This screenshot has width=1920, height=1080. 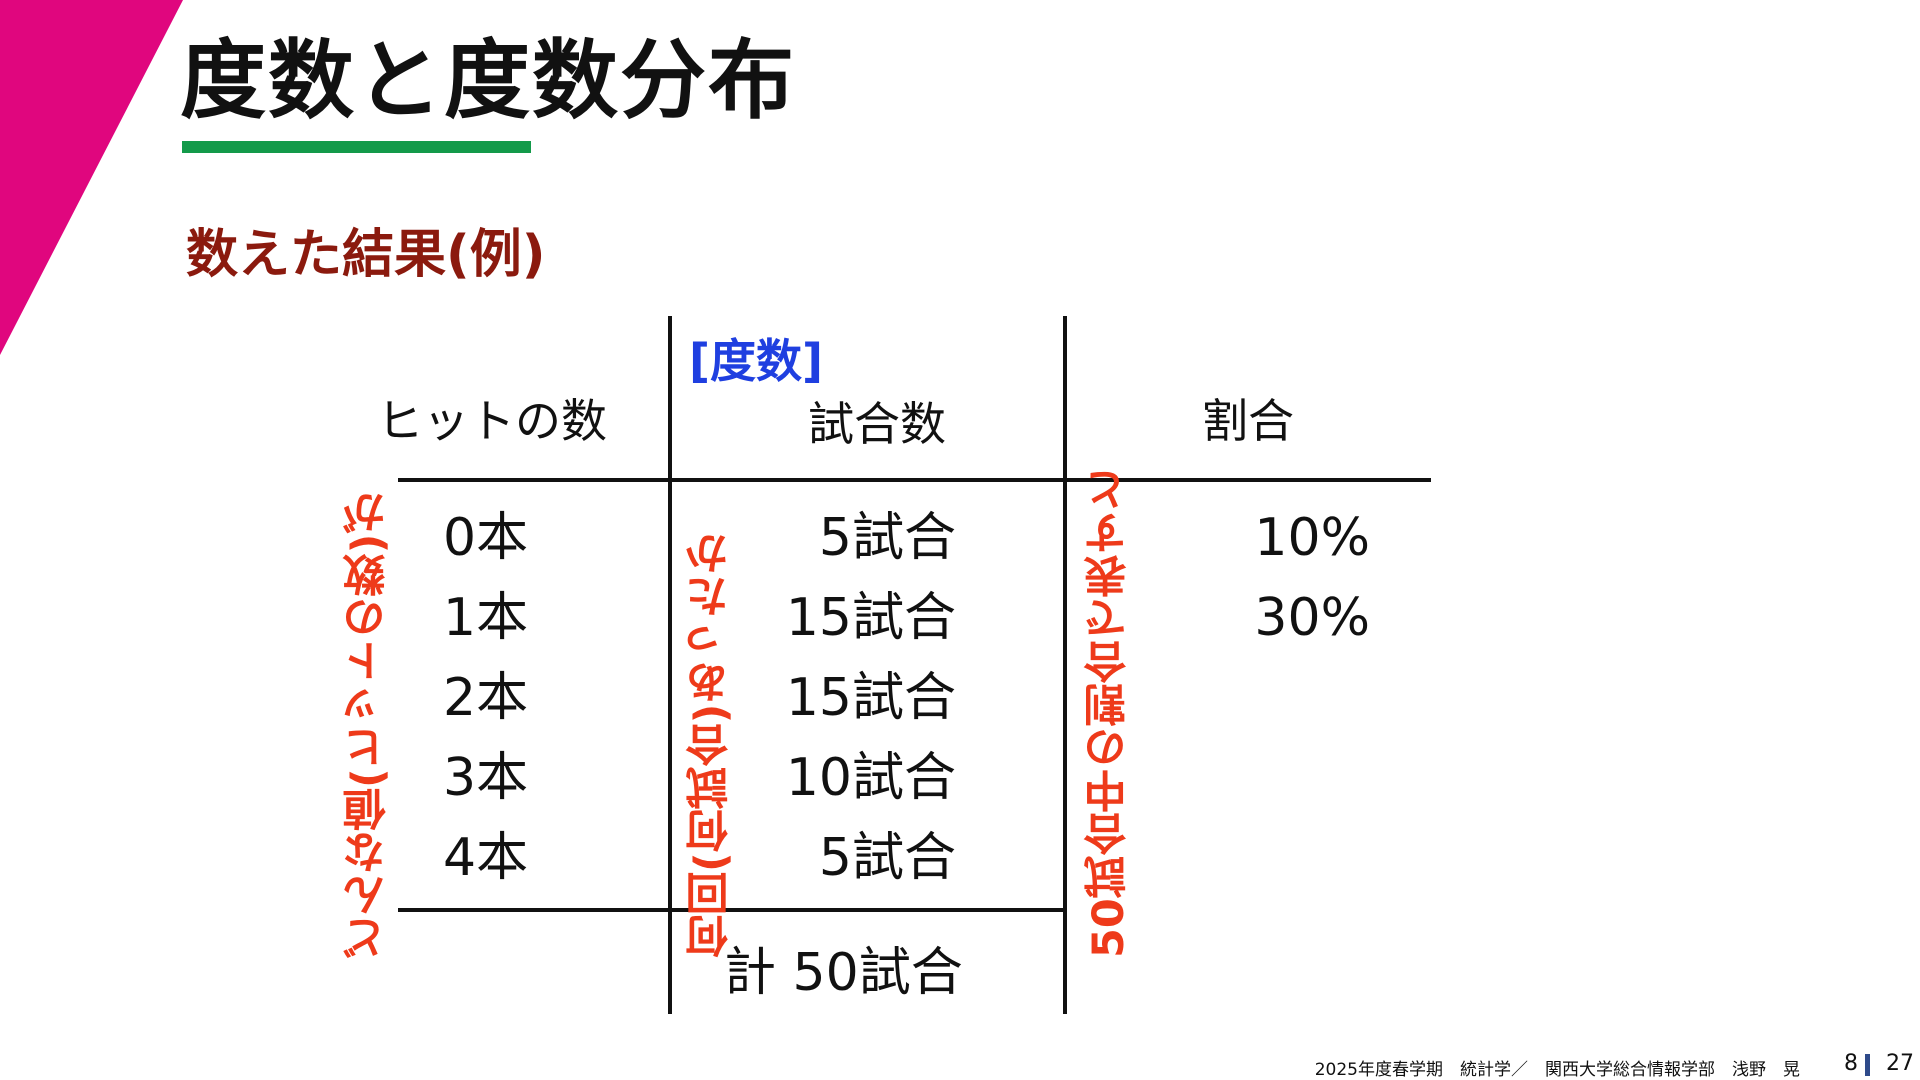 I want to click on accent-triangle, so click(x=91, y=177).